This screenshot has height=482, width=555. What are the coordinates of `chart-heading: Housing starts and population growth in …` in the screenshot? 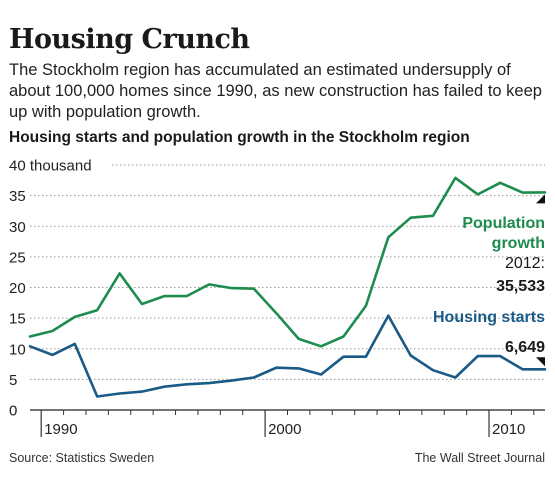 It's located at (239, 137).